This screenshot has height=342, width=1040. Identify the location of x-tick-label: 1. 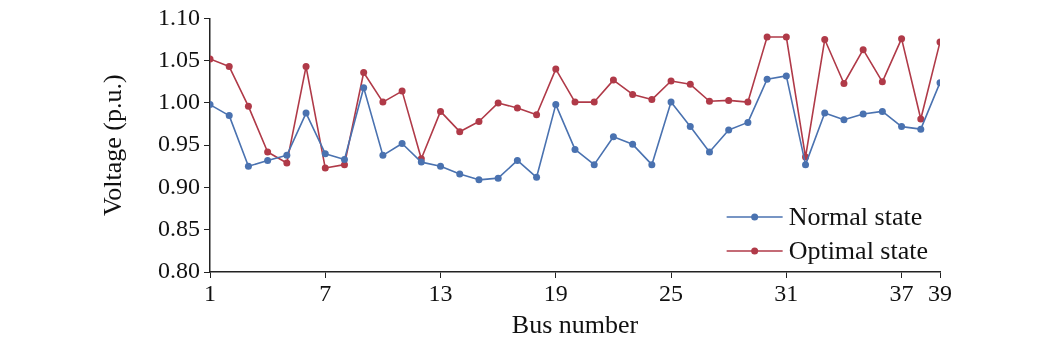
(210, 292).